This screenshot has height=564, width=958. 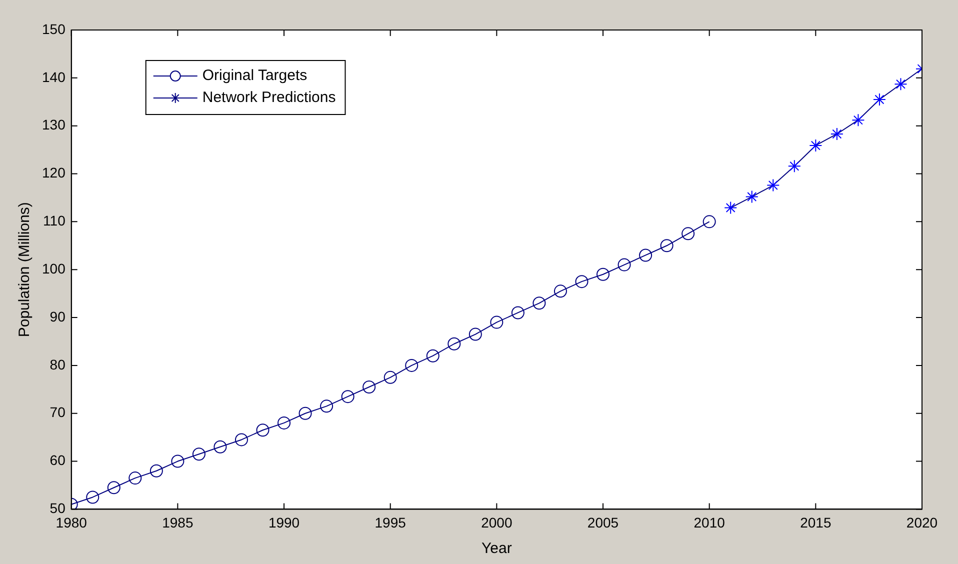 What do you see at coordinates (54, 28) in the screenshot?
I see `y-tick-label: 150` at bounding box center [54, 28].